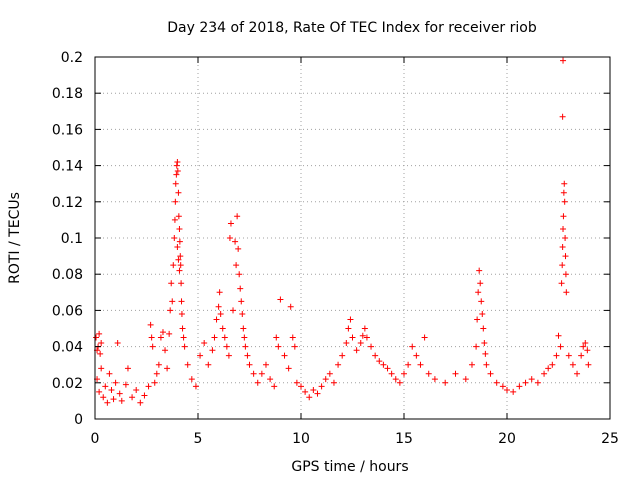  Describe the element at coordinates (610, 439) in the screenshot. I see `x-tick-label: 25` at that location.